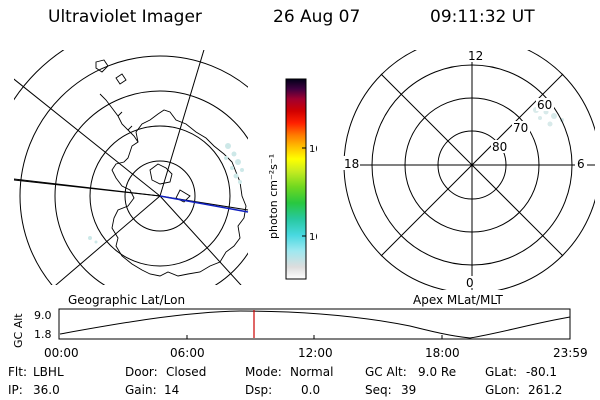 Image resolution: width=600 pixels, height=400 pixels. I want to click on time-tick-1200: 12:00, so click(315, 353).